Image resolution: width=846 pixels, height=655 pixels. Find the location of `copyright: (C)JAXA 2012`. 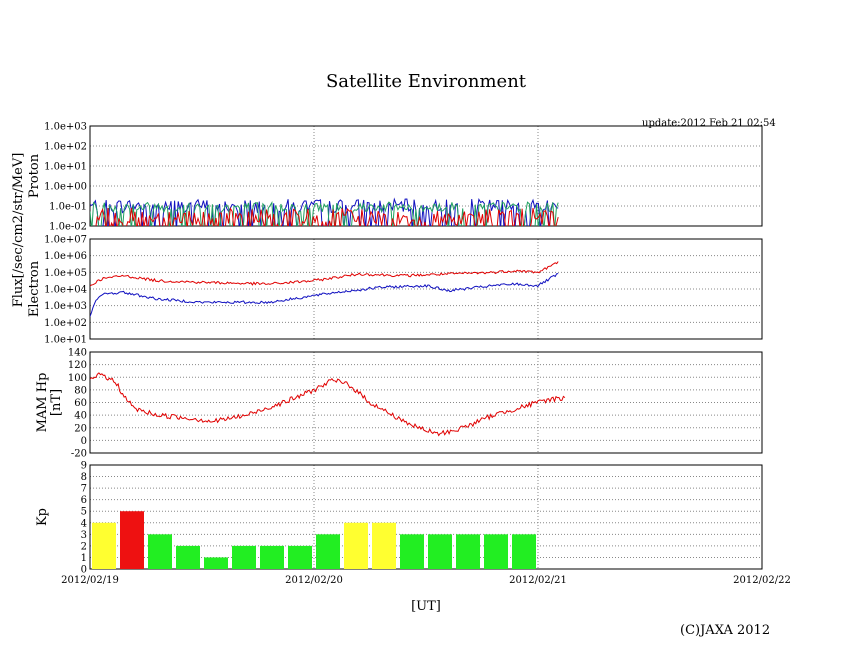

copyright: (C)JAXA 2012 is located at coordinates (725, 630).